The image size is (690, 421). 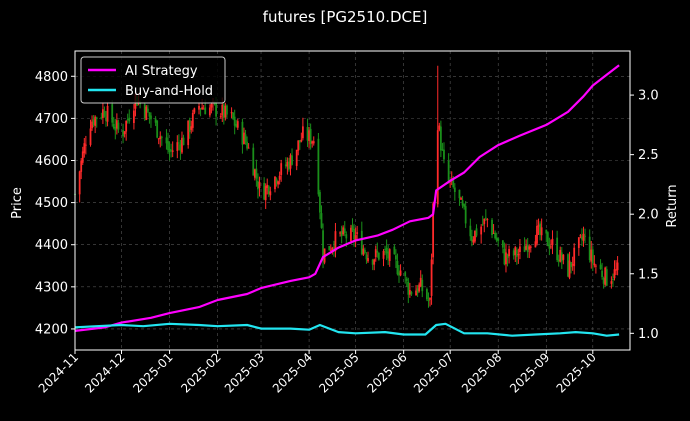 I want to click on y-left-tick-label: 4600, so click(x=51, y=161).